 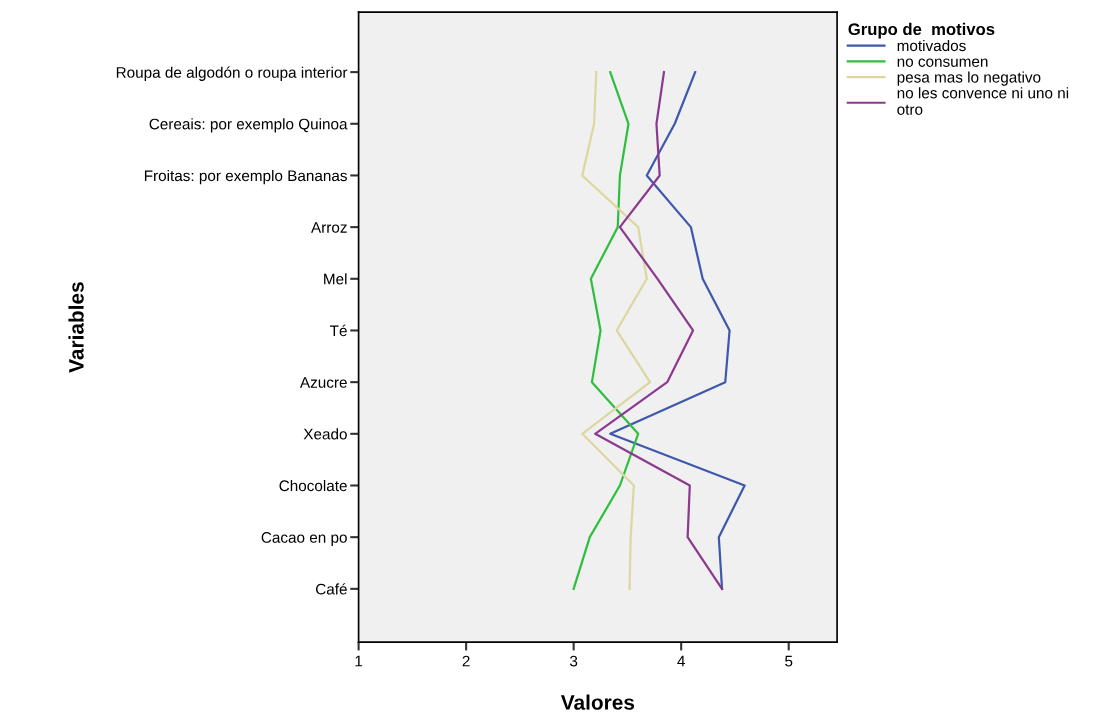 What do you see at coordinates (942, 62) in the screenshot?
I see `legend-label: no consumen` at bounding box center [942, 62].